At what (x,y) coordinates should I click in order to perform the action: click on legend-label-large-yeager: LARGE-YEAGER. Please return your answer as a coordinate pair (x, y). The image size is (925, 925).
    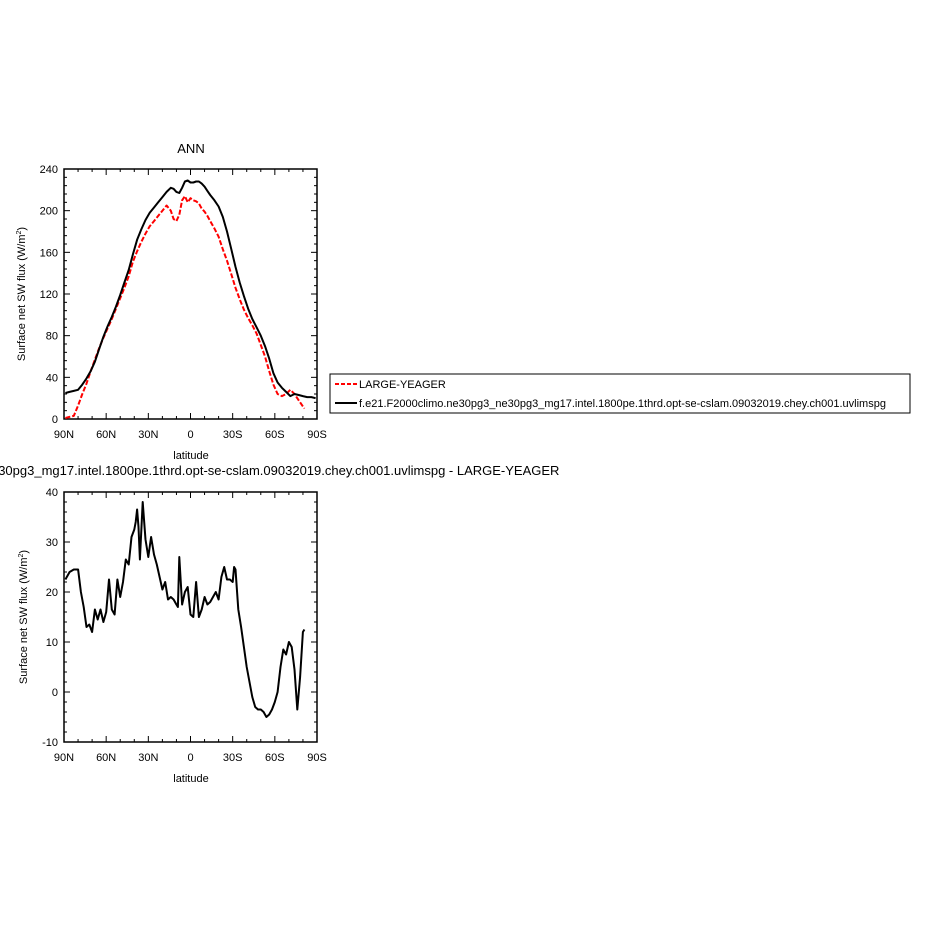
    Looking at the image, I should click on (402, 385).